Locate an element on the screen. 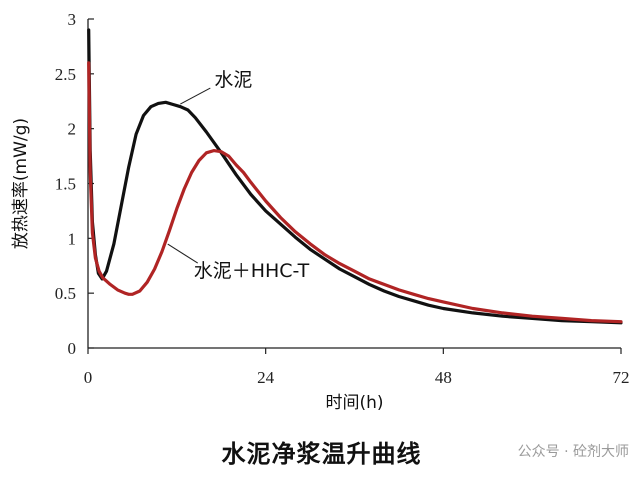  annotation-label: 水泥 is located at coordinates (233, 80).